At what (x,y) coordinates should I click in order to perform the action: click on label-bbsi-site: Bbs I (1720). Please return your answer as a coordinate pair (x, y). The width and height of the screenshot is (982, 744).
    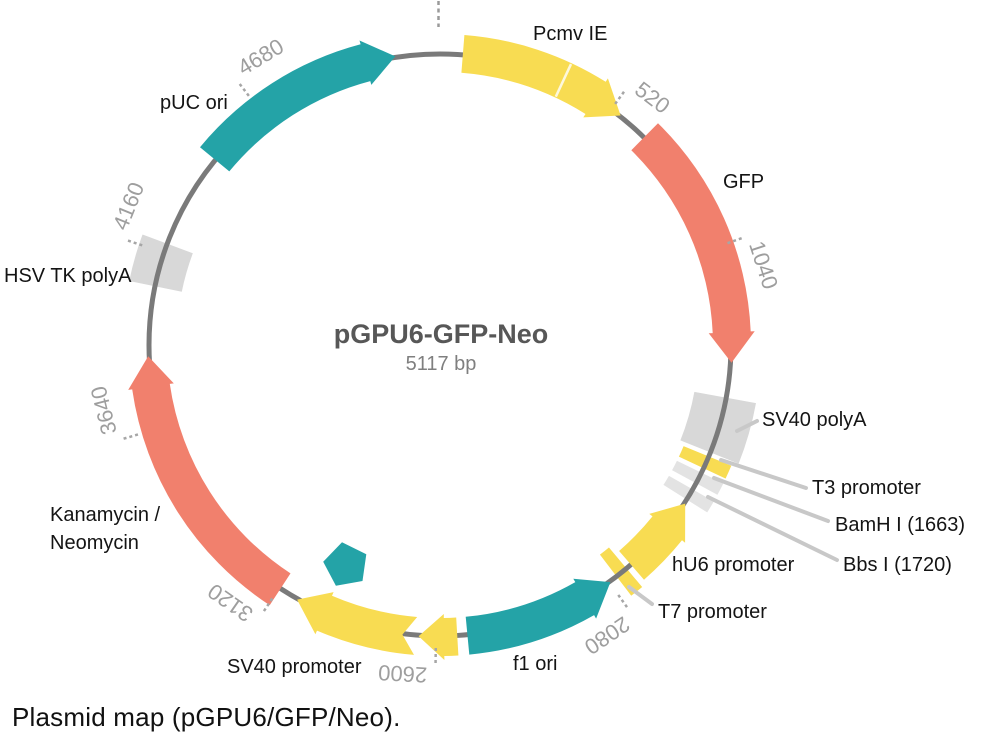
    Looking at the image, I should click on (897, 565).